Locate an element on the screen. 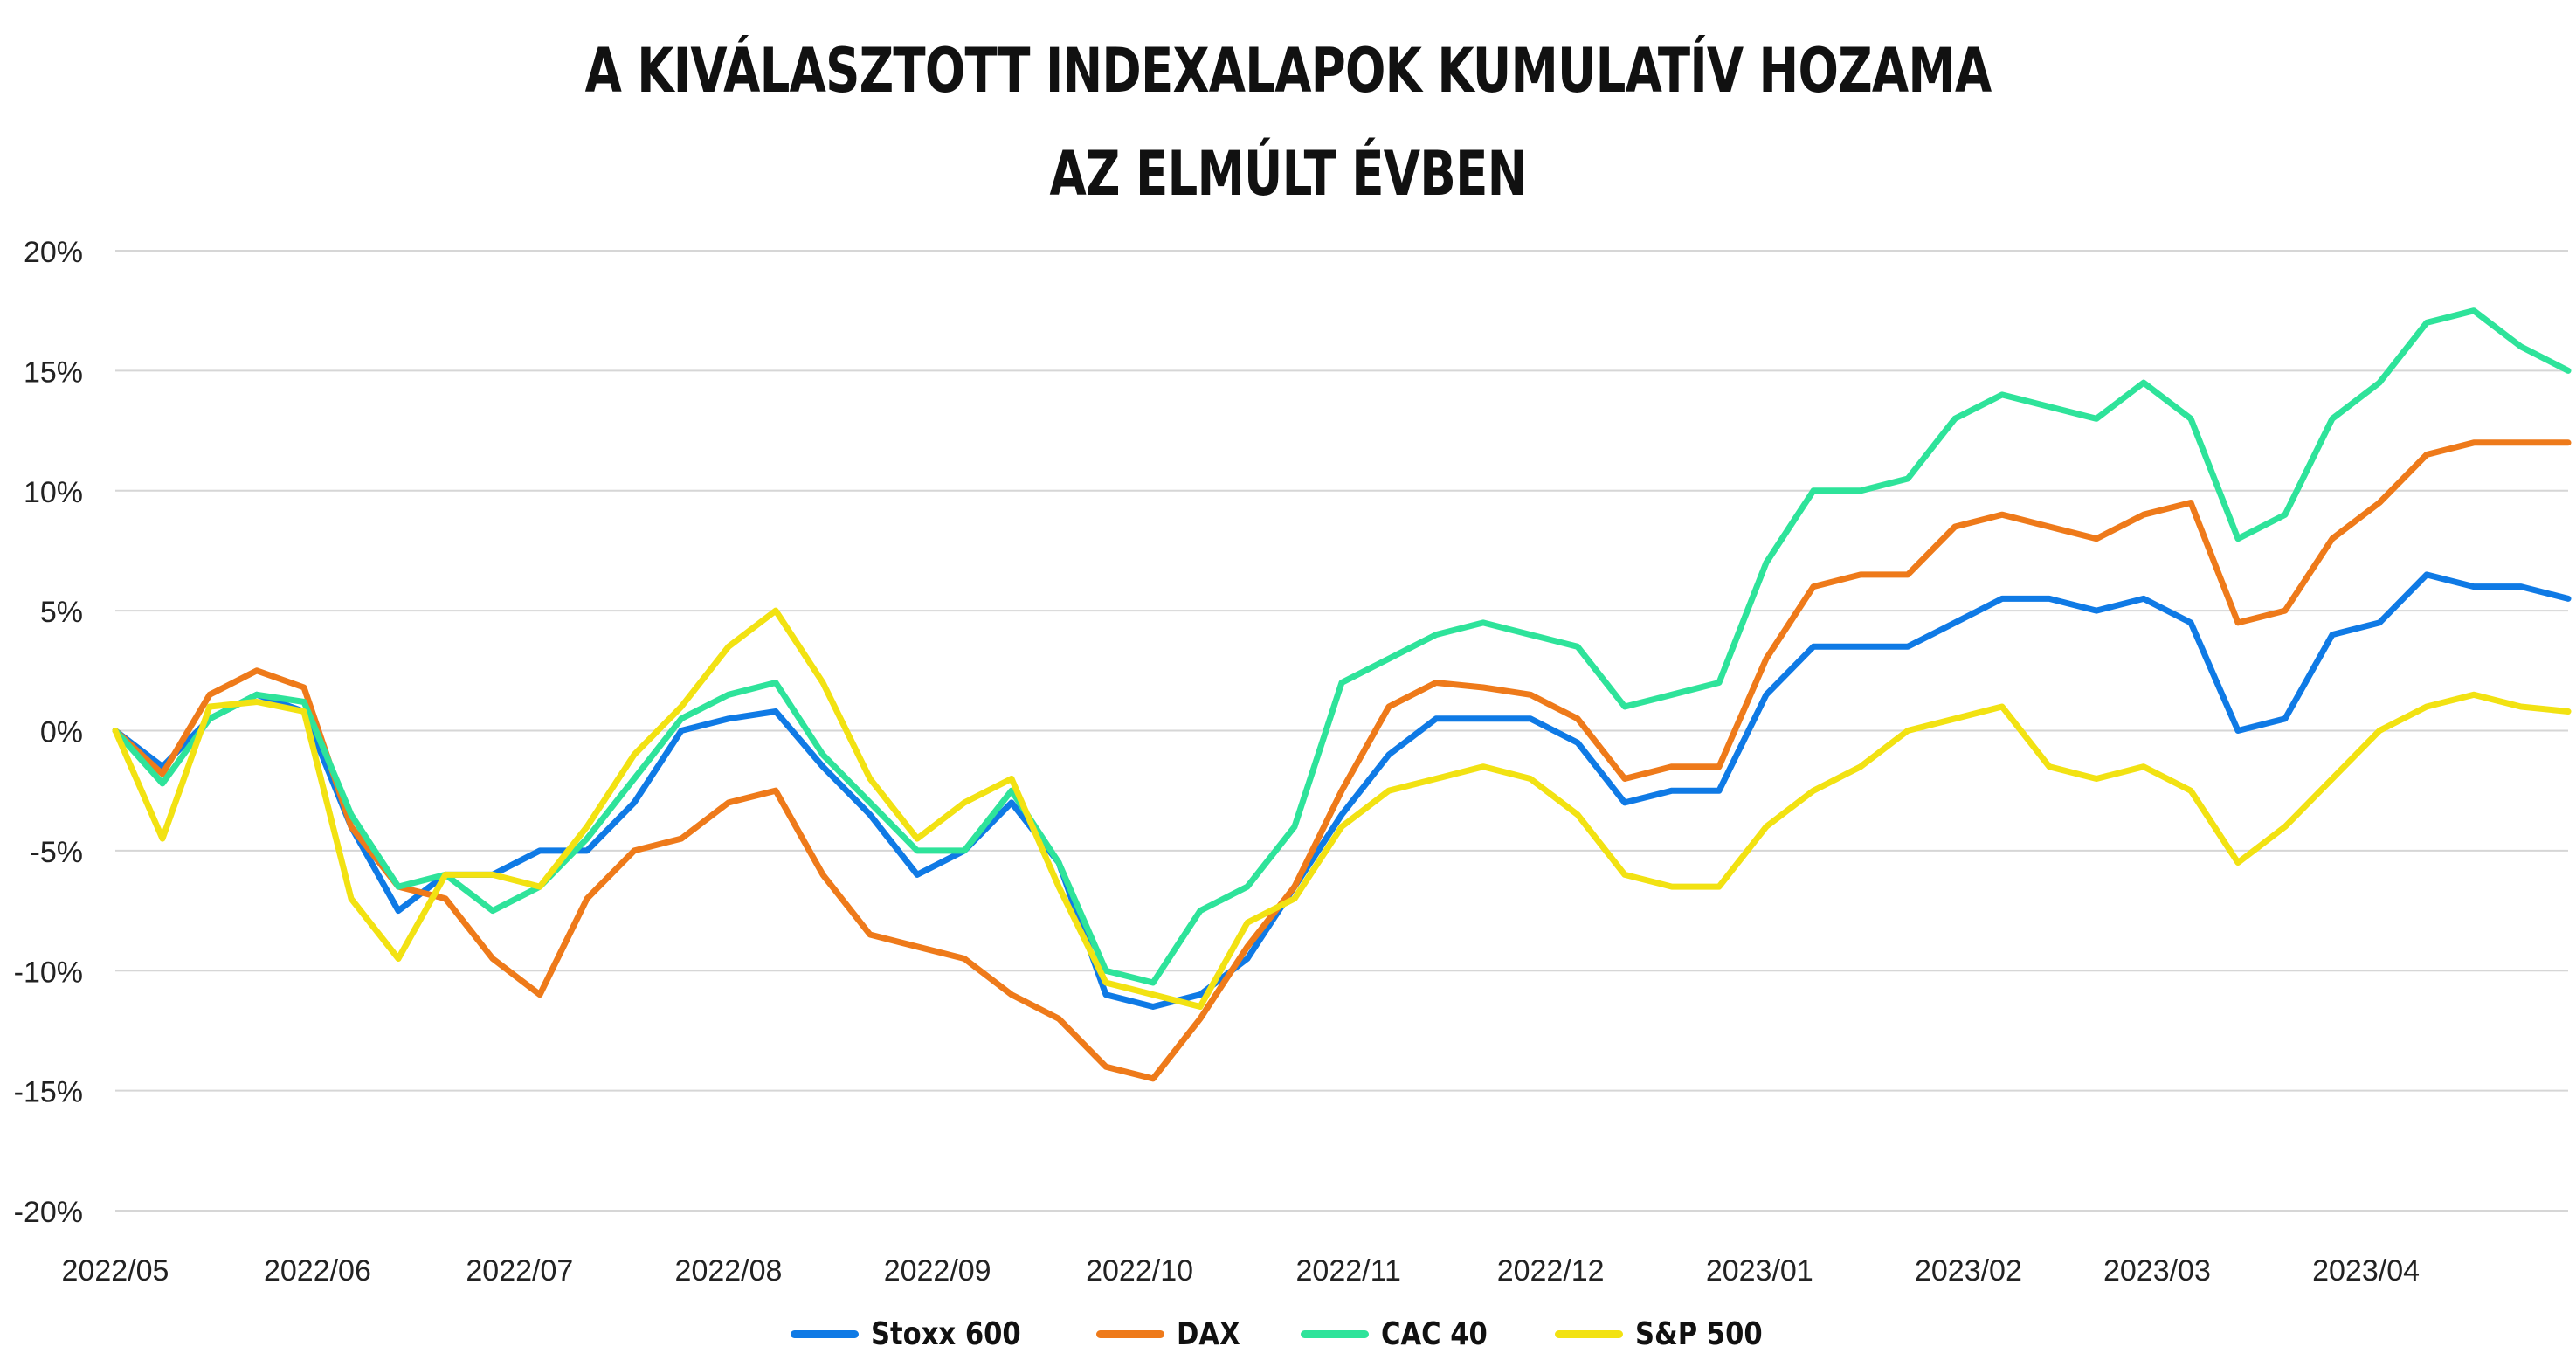  legend-item-stoxx600: Stoxx 600 is located at coordinates (919, 1334).